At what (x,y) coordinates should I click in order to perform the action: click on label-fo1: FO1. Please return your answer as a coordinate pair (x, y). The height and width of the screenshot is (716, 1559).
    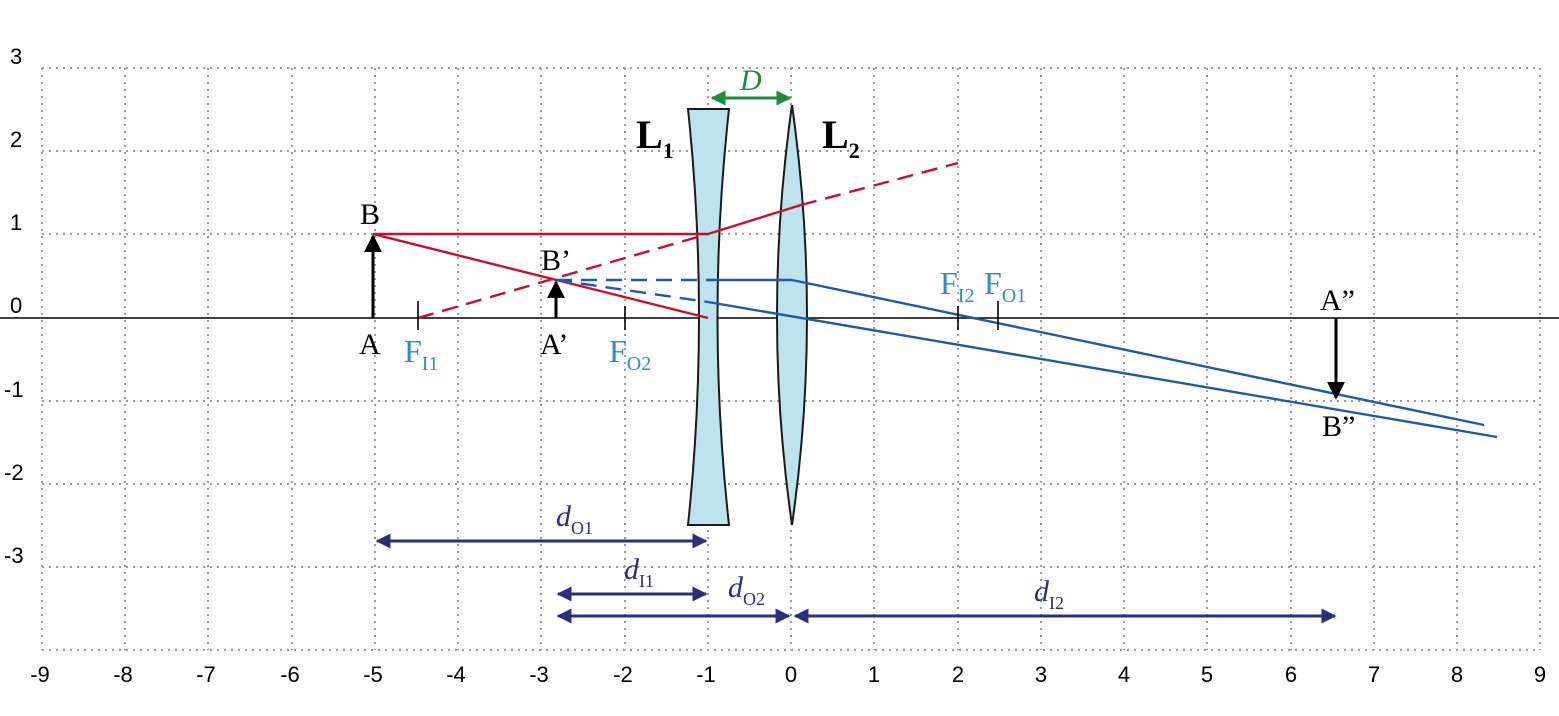
    Looking at the image, I should click on (1005, 286).